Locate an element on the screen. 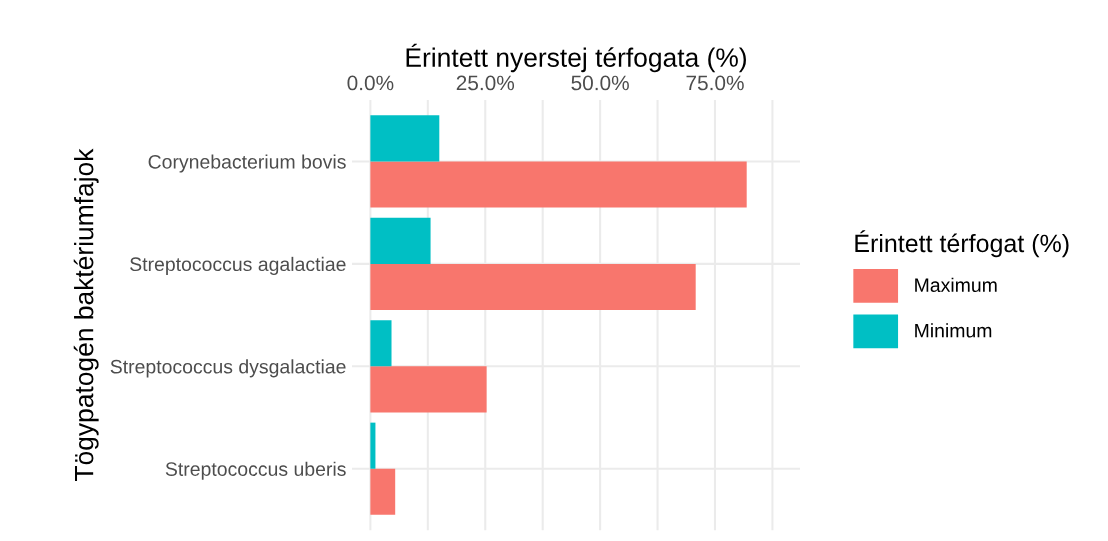 The height and width of the screenshot is (541, 1108). y-tick-label: Streptococcus dysgalactiae is located at coordinates (228, 368).